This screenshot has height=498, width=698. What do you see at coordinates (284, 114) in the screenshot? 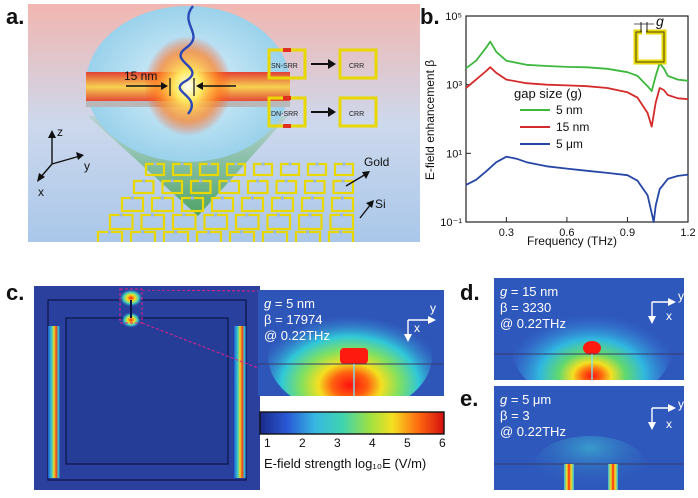
I see `dn-srr-label: DN-SRR` at bounding box center [284, 114].